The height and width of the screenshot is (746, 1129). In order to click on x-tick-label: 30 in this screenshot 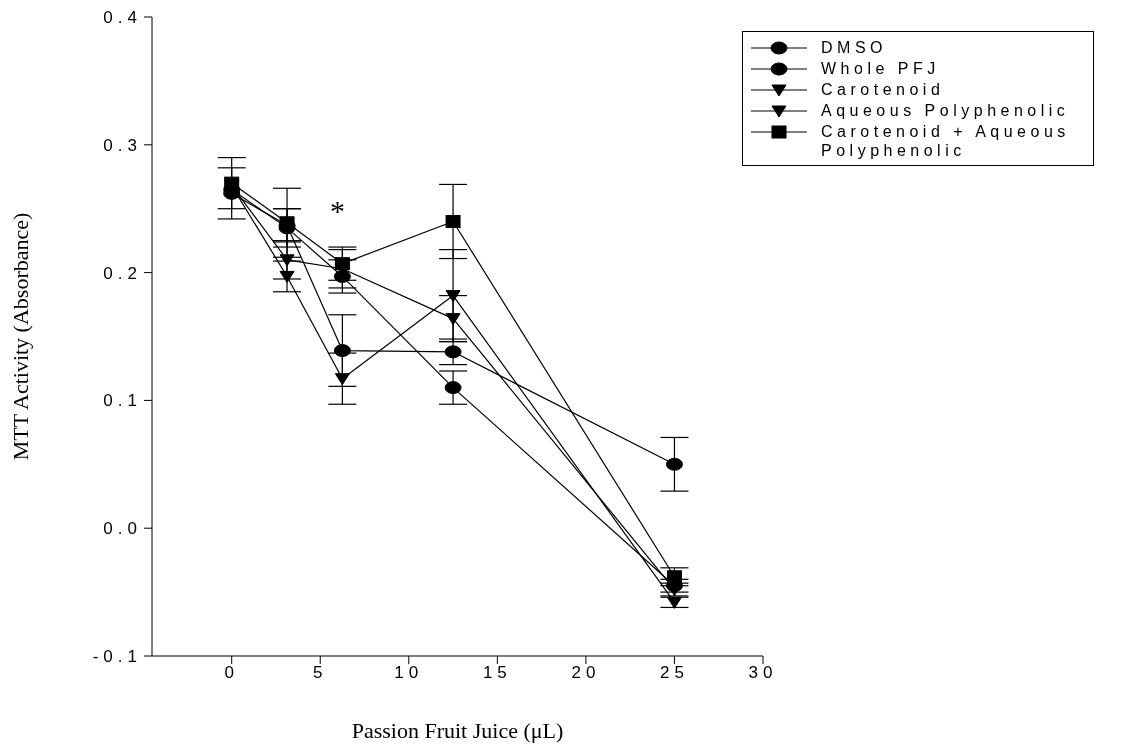, I will do `click(763, 673)`.